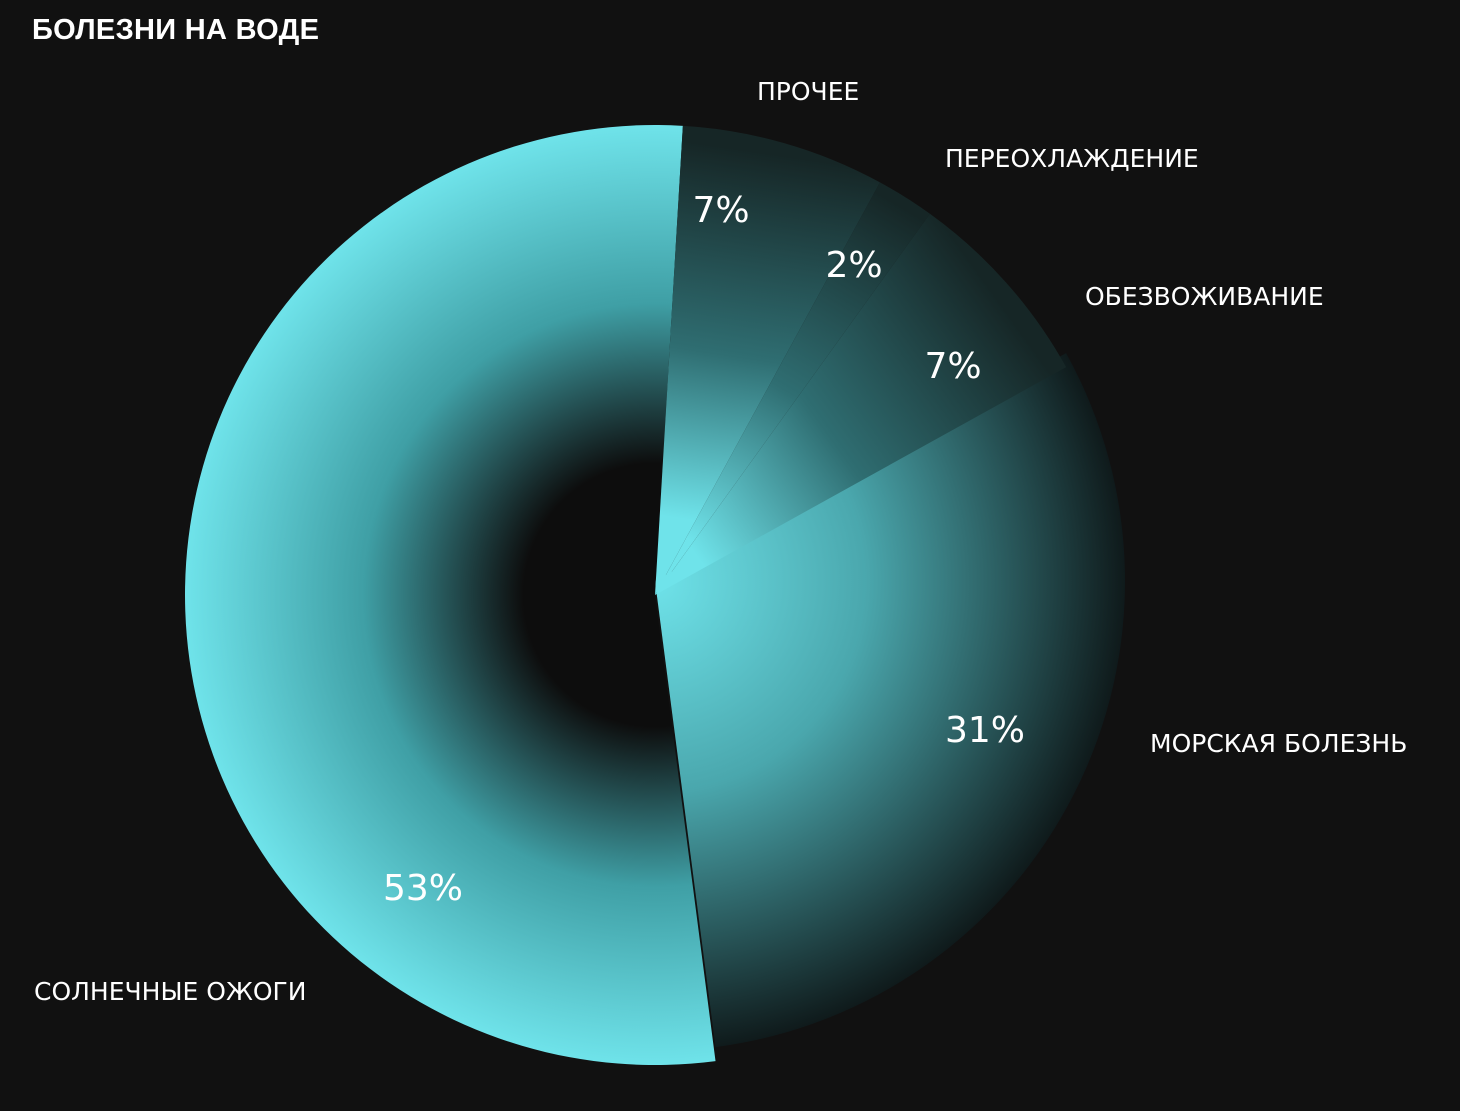  Describe the element at coordinates (767, 360) in the screenshot. I see `pie-slice-other` at that location.